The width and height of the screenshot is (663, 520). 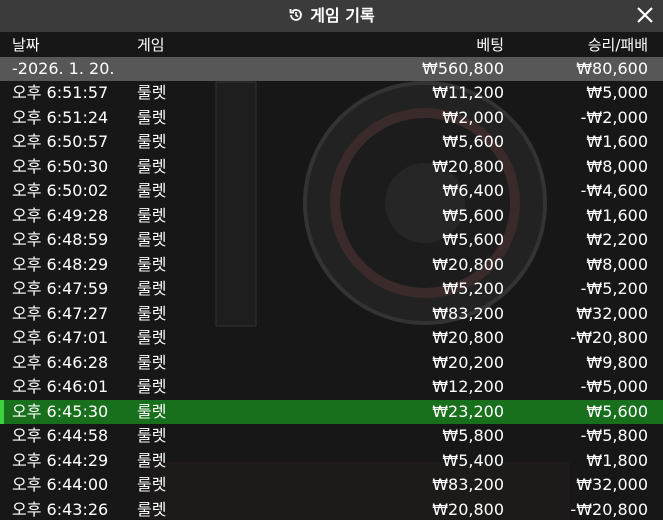 What do you see at coordinates (614, 190) in the screenshot?
I see `result: -₩4,600` at bounding box center [614, 190].